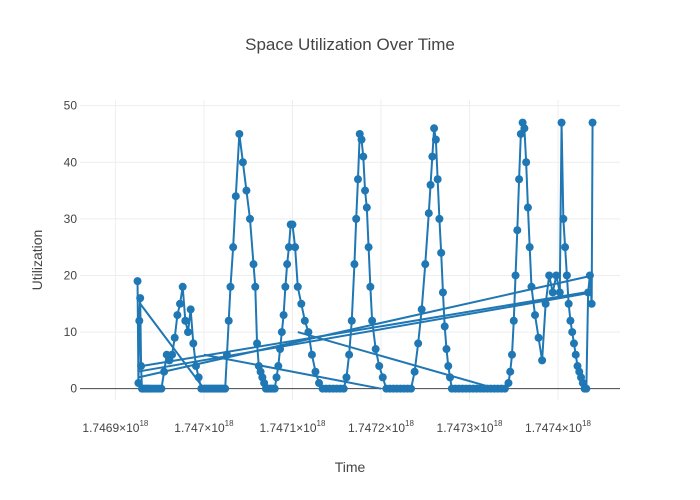 This screenshot has height=500, width=700. What do you see at coordinates (350, 467) in the screenshot?
I see `x-axis-title: Time` at bounding box center [350, 467].